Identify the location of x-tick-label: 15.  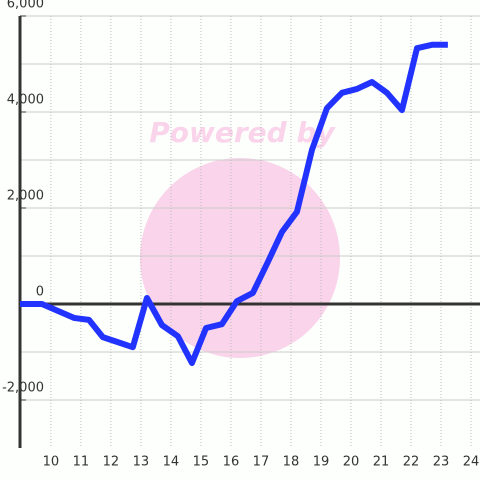
(201, 462).